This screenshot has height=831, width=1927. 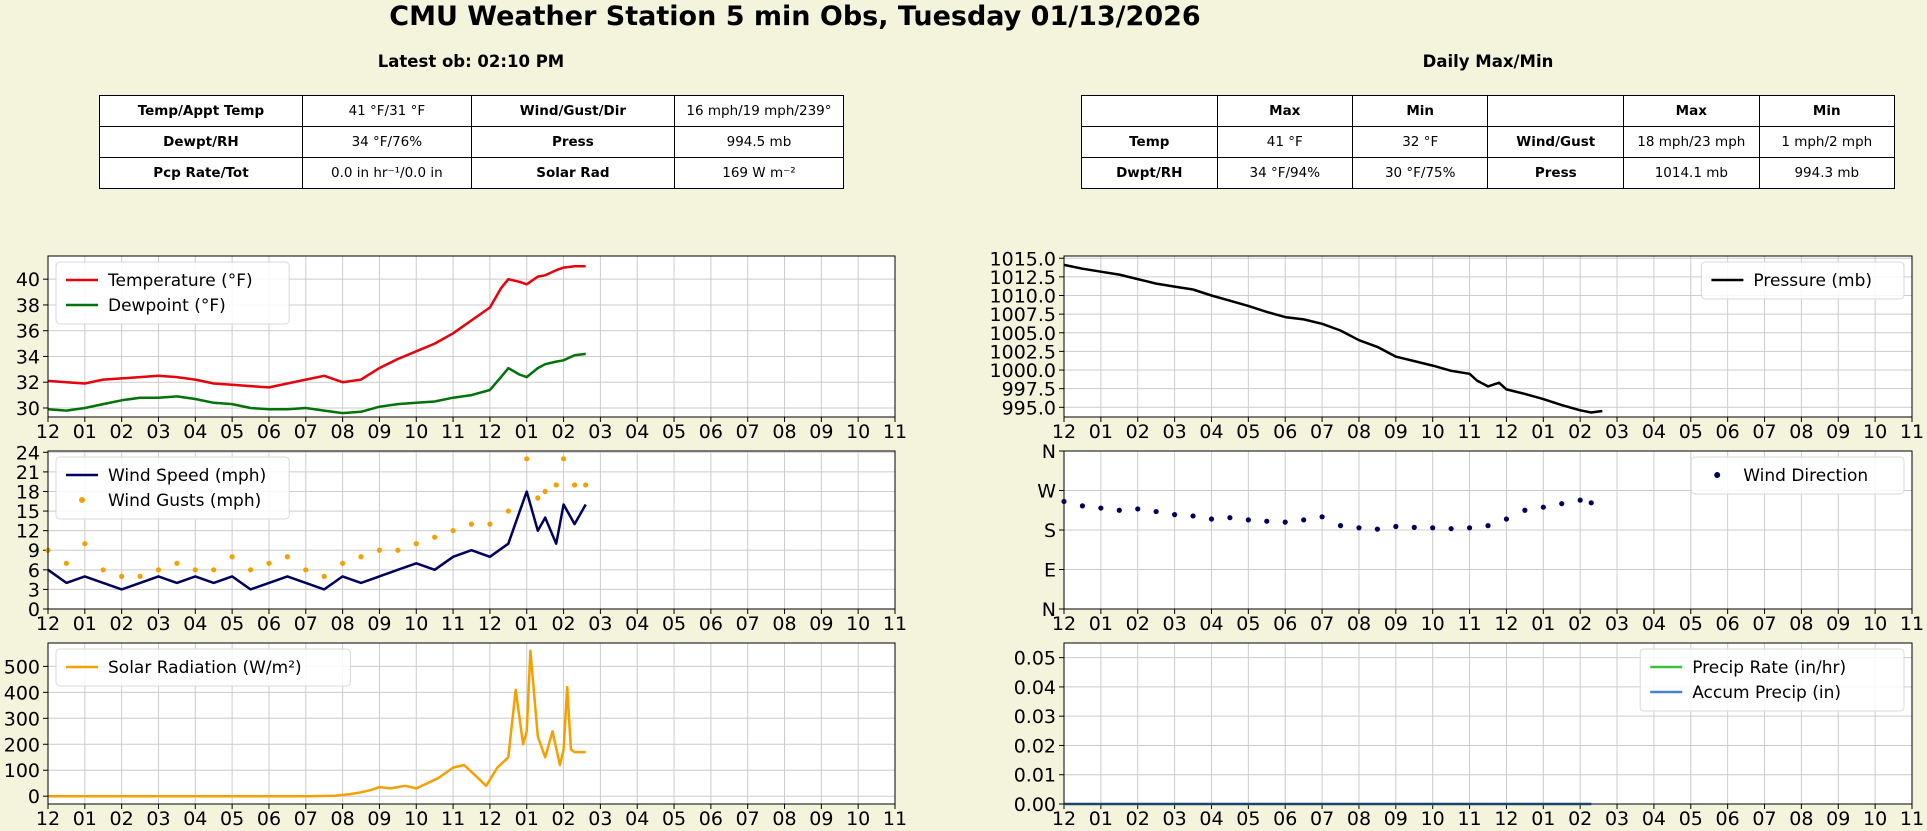 What do you see at coordinates (22, 693) in the screenshot?
I see `y-tick-label: 400` at bounding box center [22, 693].